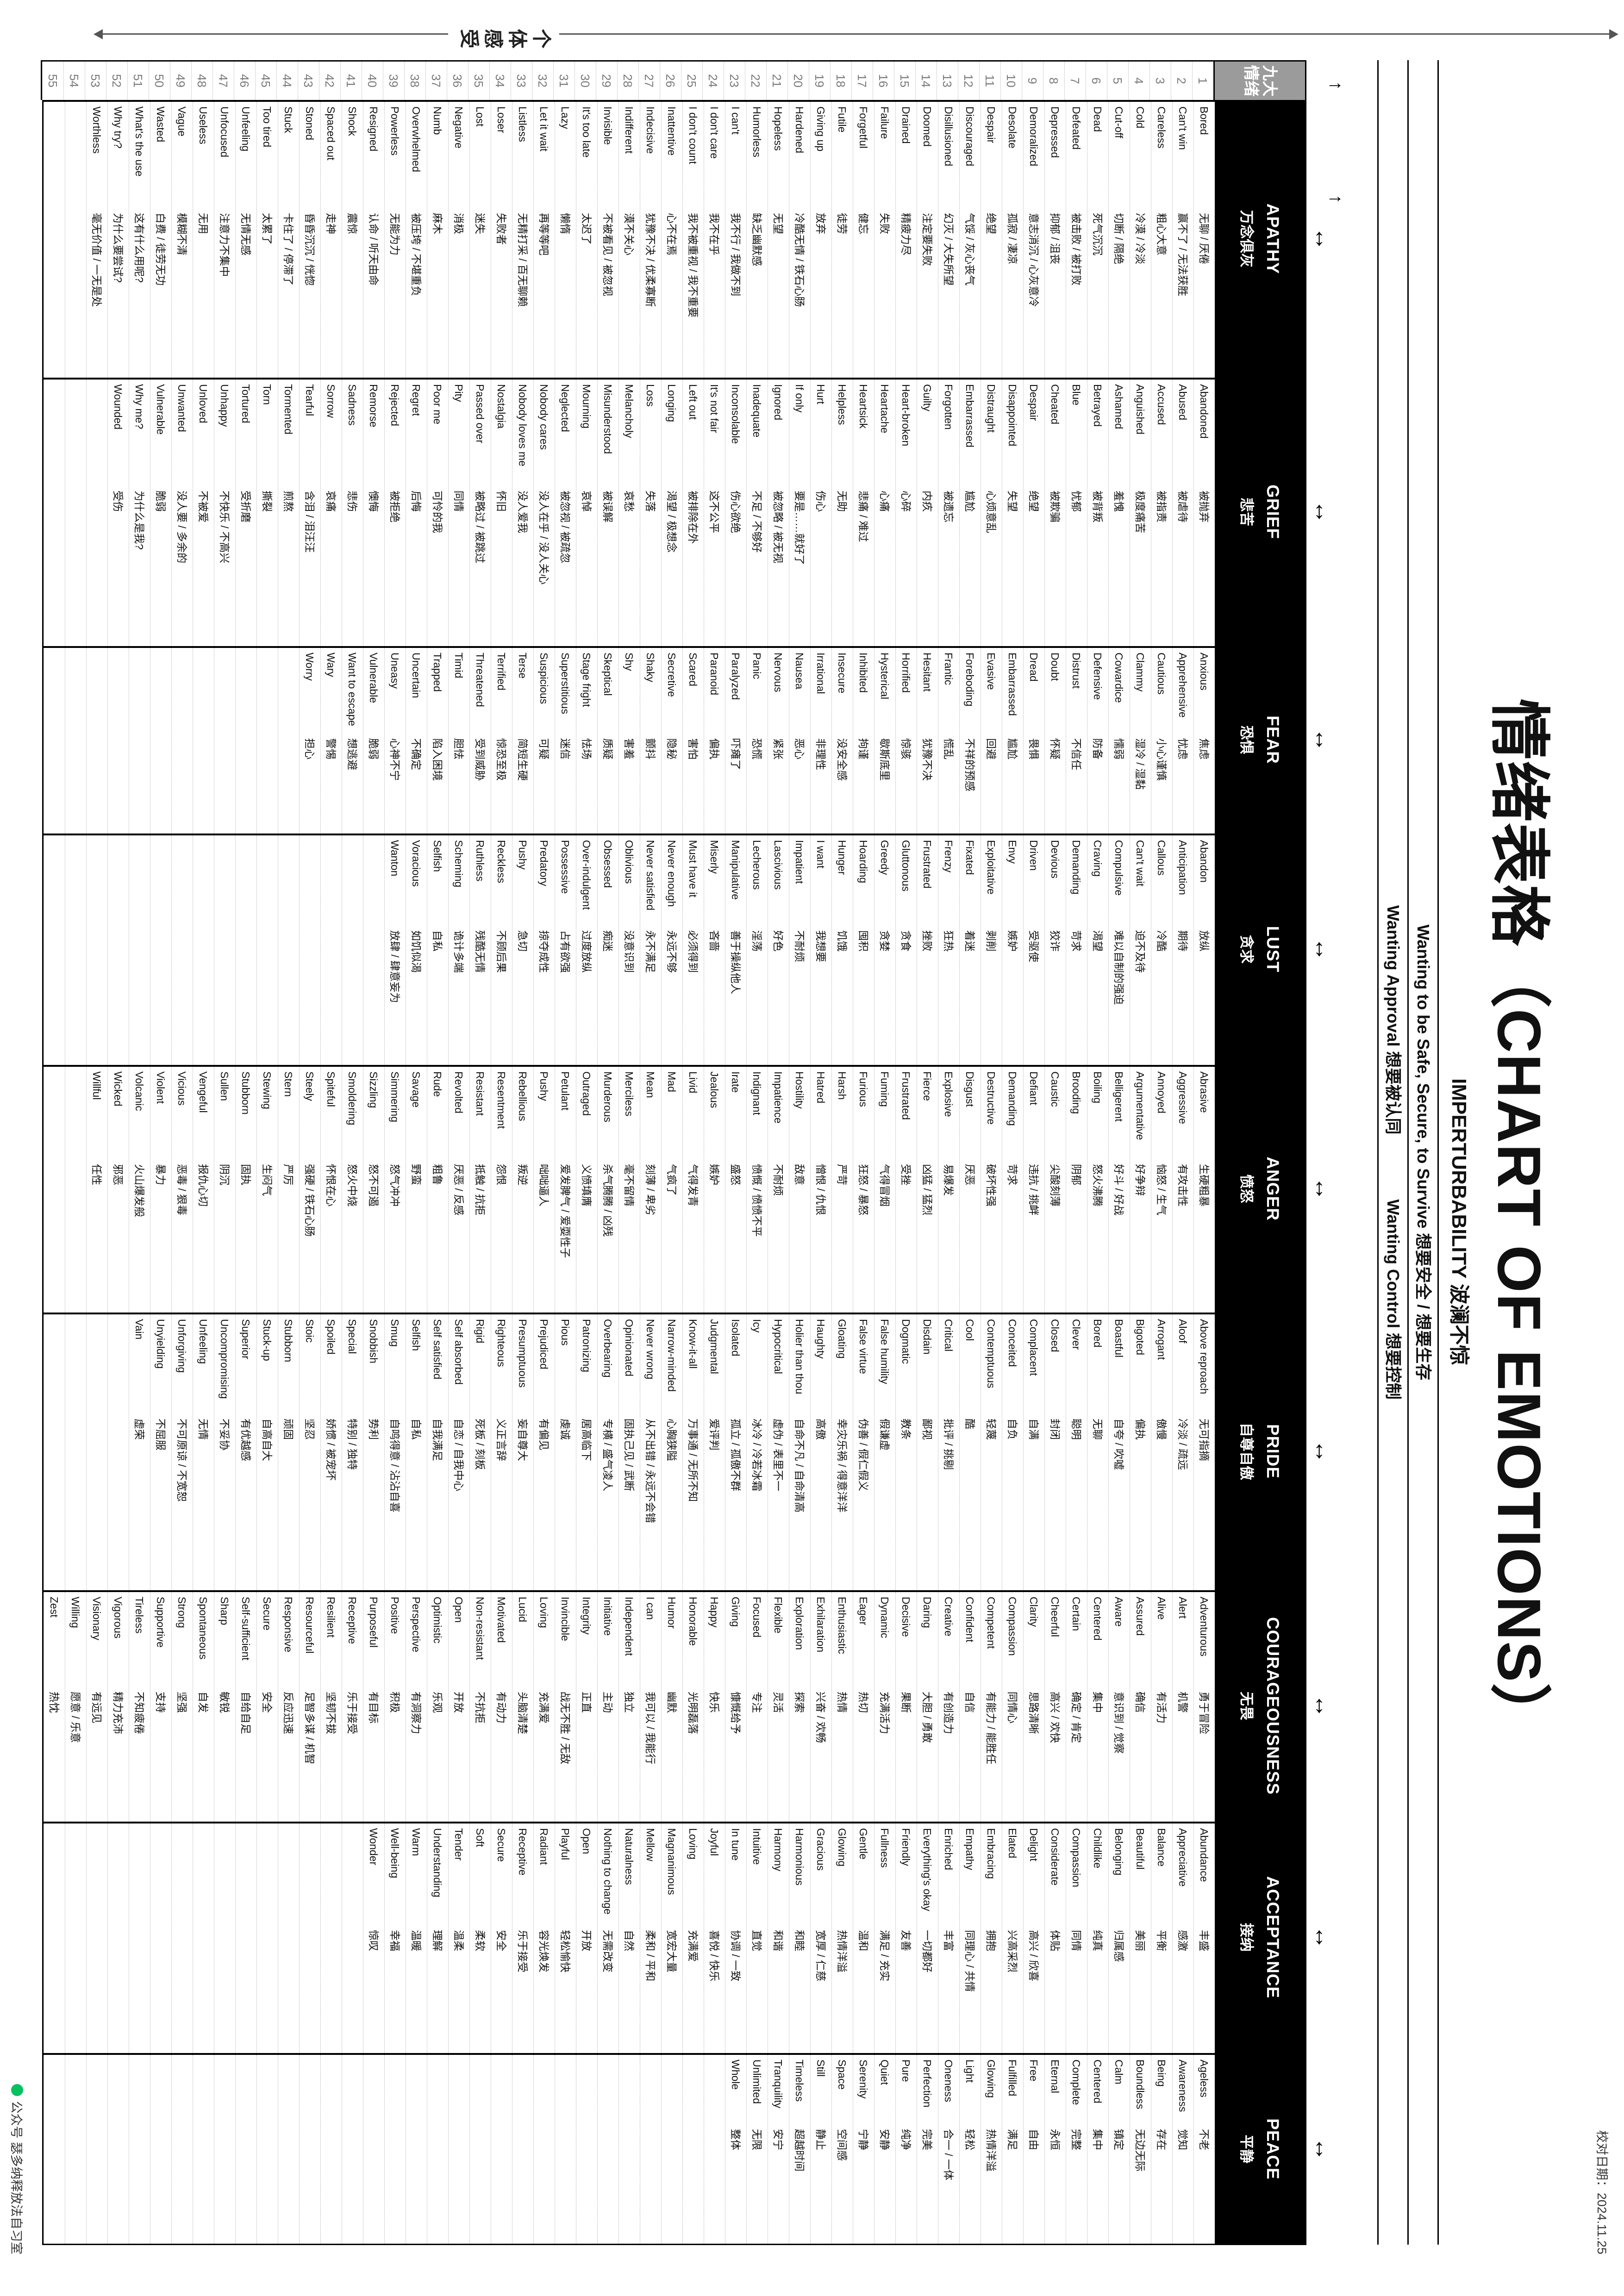 Image resolution: width=1624 pixels, height=2296 pixels. Describe the element at coordinates (1053, 81) in the screenshot. I see `row-number: 8` at that location.